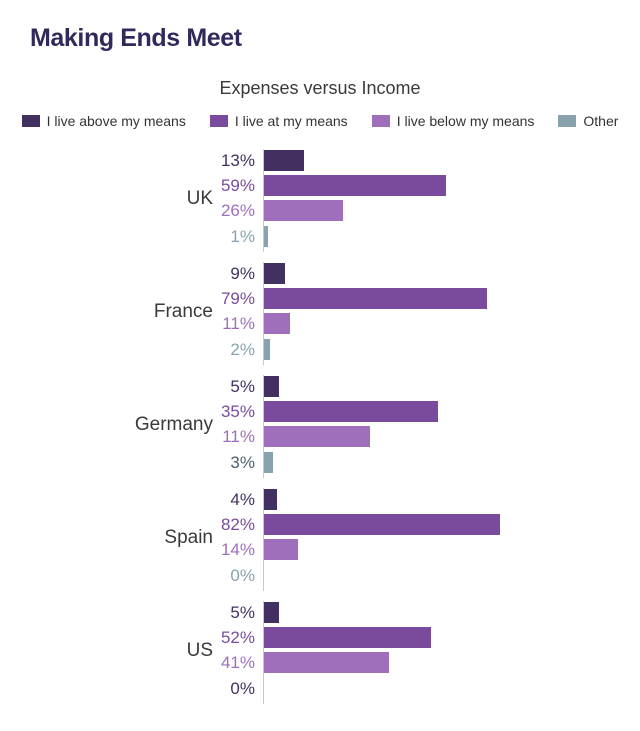 Image resolution: width=640 pixels, height=731 pixels. I want to click on legend-label: Other, so click(601, 121).